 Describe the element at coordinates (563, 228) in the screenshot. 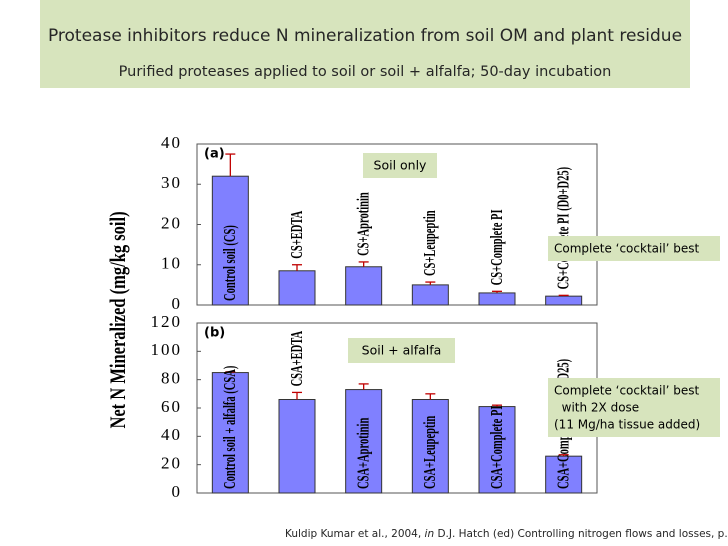

I see `category-label: CS+Complete PI (D0+D25)` at that location.